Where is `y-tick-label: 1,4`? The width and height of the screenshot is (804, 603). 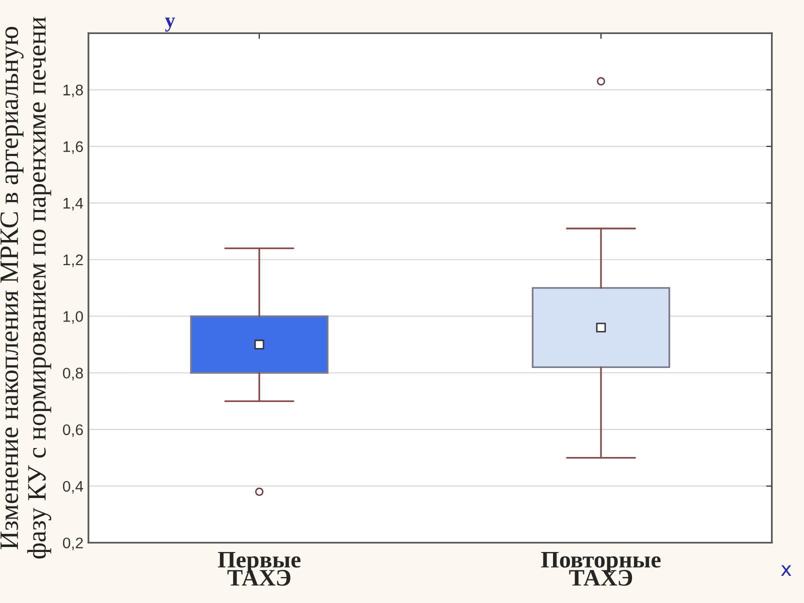
y-tick-label: 1,4 is located at coordinates (74, 204).